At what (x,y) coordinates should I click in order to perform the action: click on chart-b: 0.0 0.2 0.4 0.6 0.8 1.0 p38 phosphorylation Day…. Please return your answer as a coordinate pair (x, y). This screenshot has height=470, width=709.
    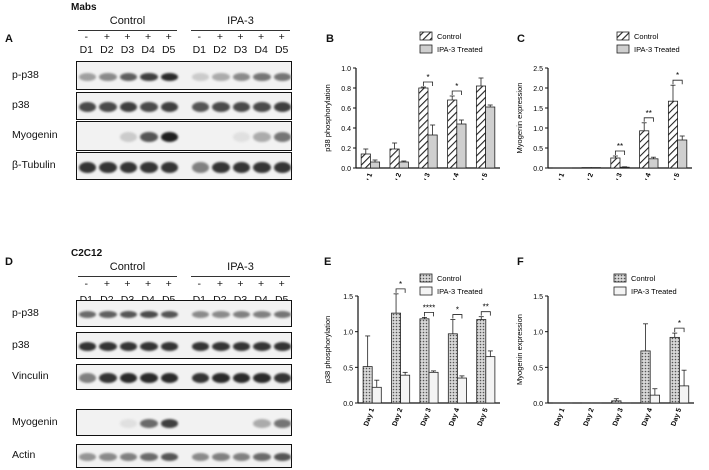
    Looking at the image, I should click on (411, 105).